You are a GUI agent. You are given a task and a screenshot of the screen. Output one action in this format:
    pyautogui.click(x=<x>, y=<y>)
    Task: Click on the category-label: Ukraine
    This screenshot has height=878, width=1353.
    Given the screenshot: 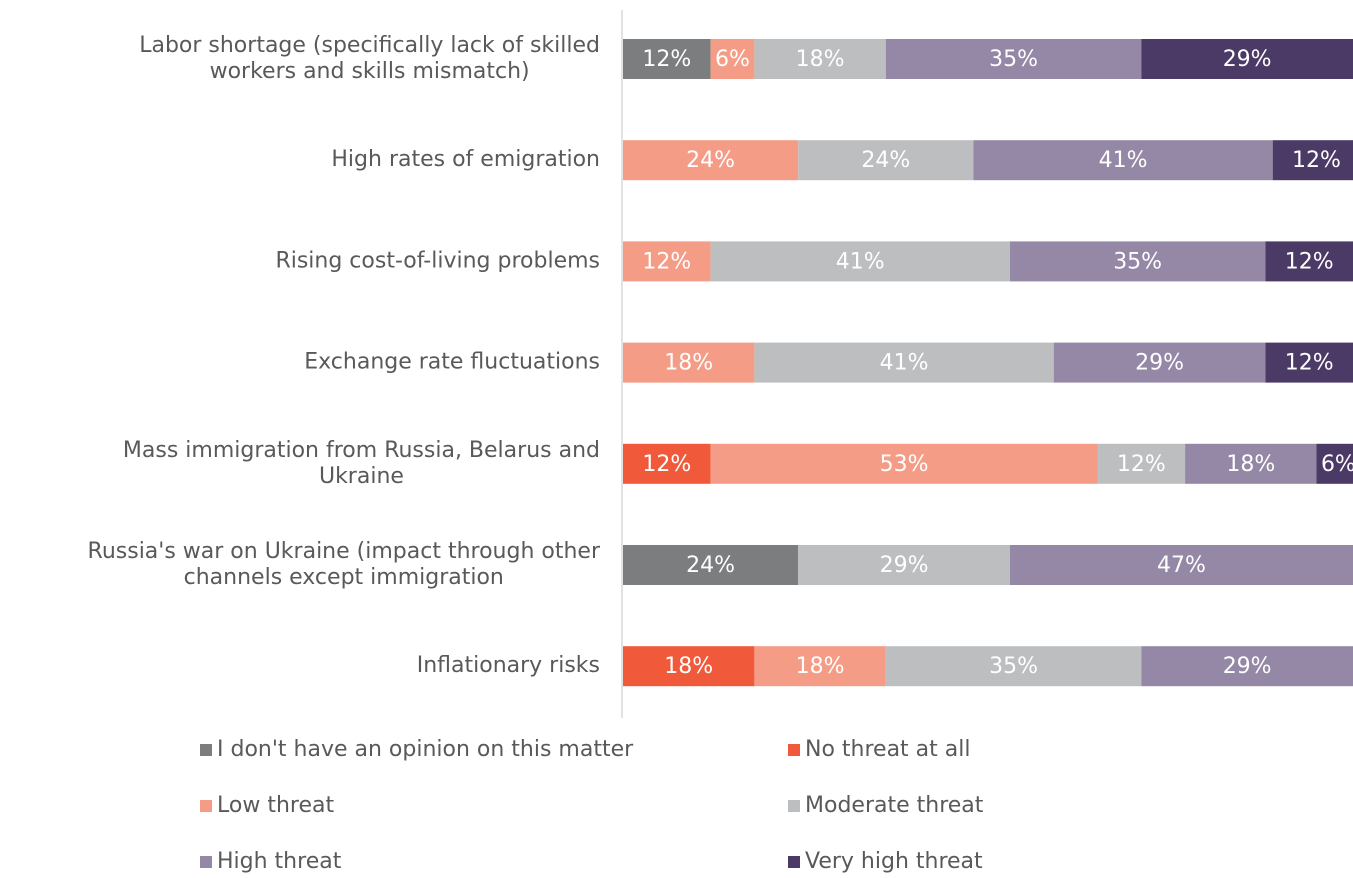 What is the action you would take?
    pyautogui.click(x=361, y=476)
    